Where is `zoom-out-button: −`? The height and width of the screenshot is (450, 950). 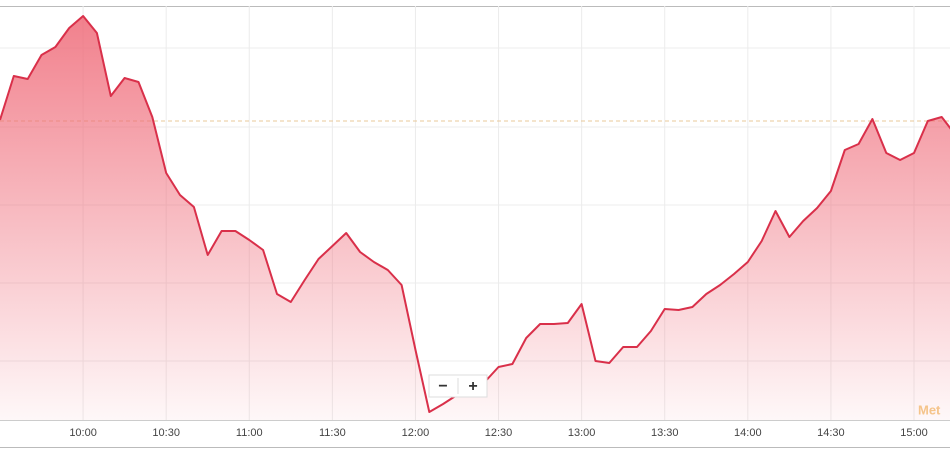 zoom-out-button: − is located at coordinates (442, 386).